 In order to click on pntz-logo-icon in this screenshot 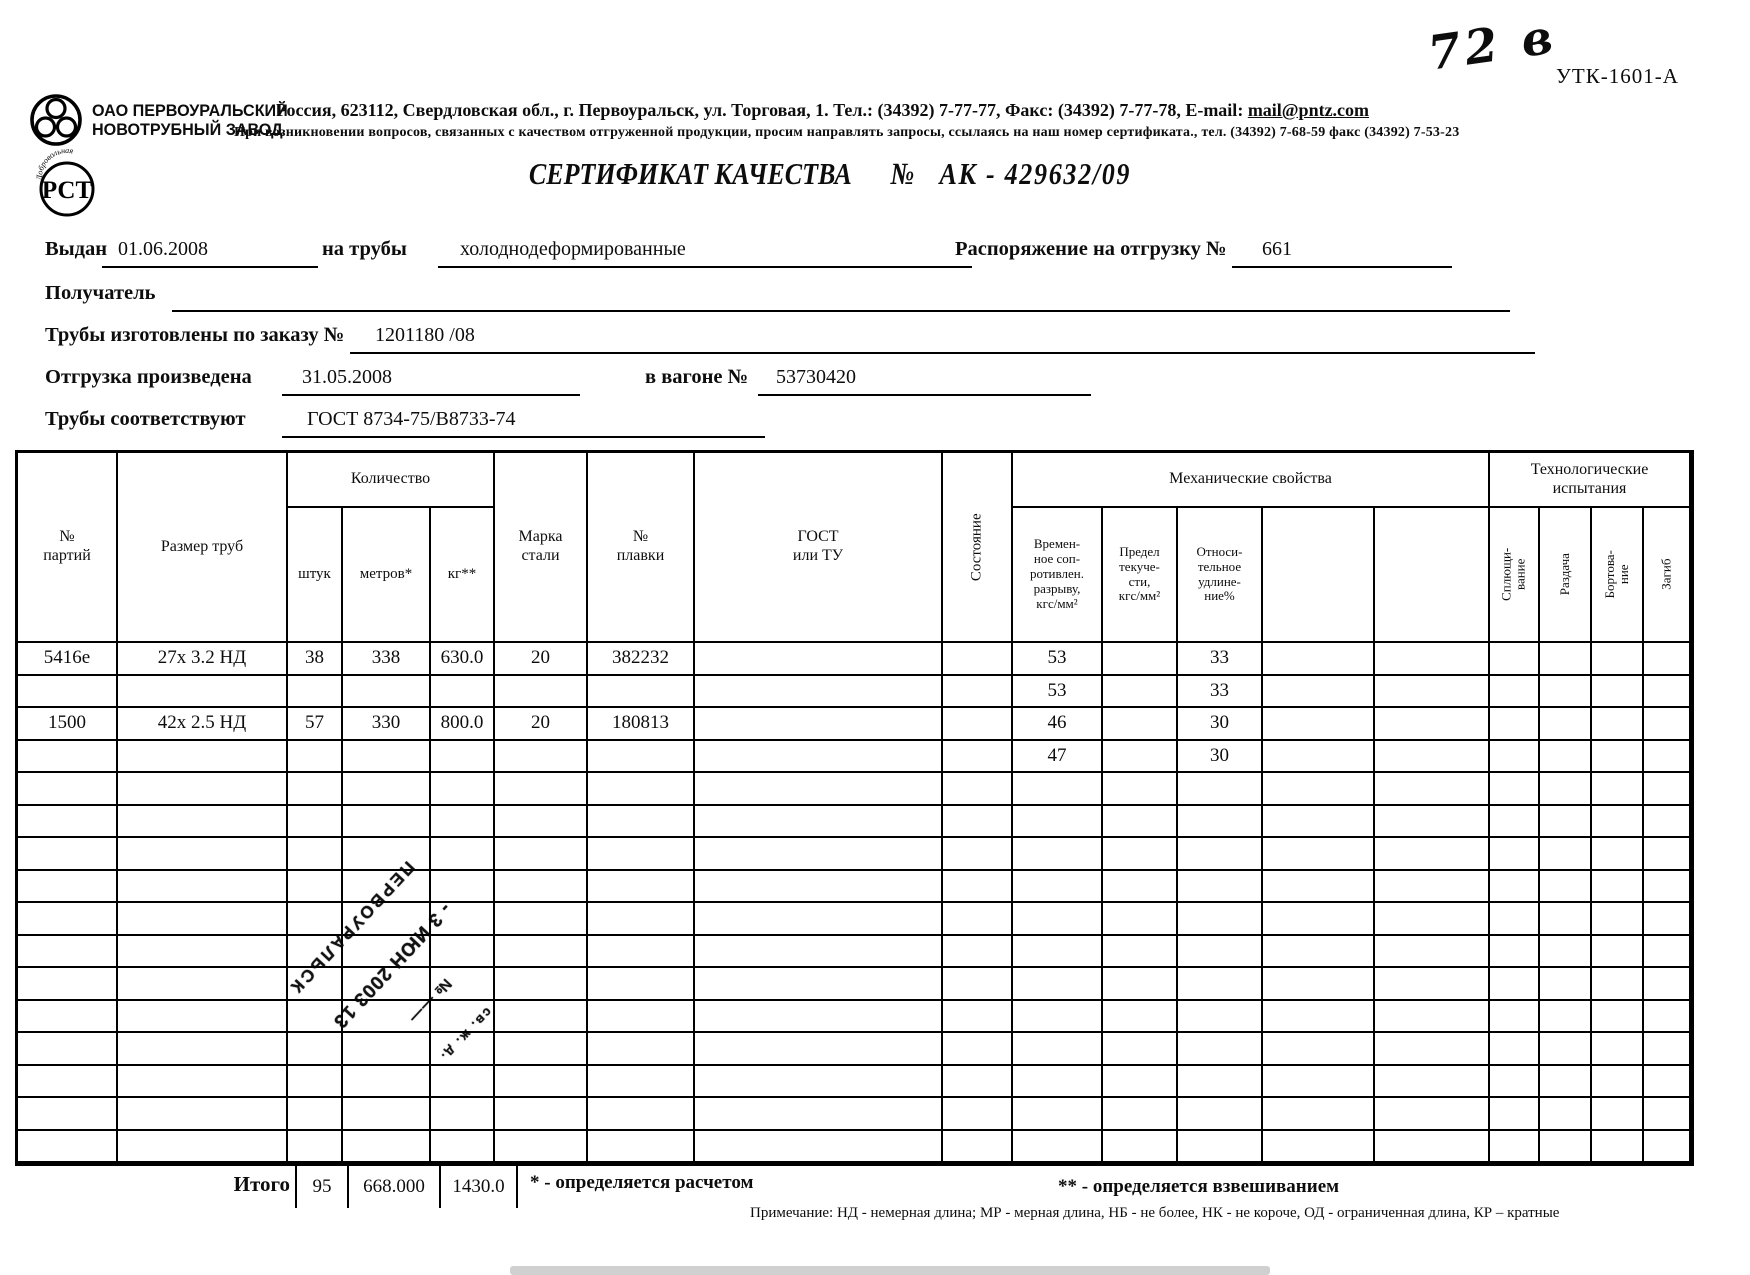, I will do `click(56, 120)`.